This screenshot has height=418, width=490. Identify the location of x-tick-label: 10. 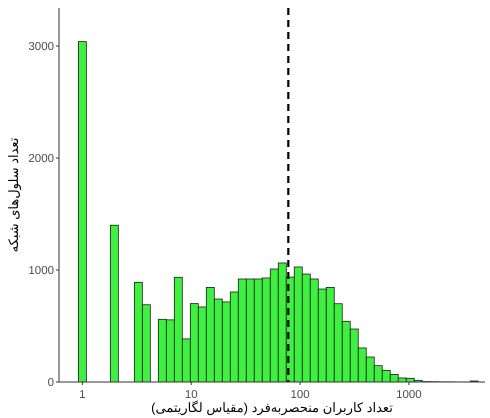
(191, 395).